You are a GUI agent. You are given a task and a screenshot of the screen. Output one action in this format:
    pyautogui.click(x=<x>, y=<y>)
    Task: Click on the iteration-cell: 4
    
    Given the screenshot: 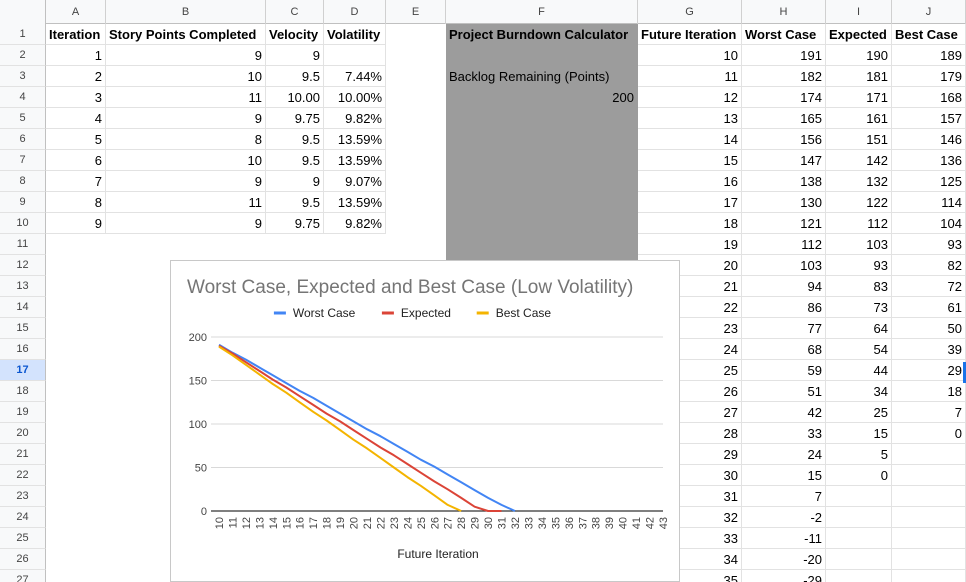 What is the action you would take?
    pyautogui.click(x=76, y=118)
    